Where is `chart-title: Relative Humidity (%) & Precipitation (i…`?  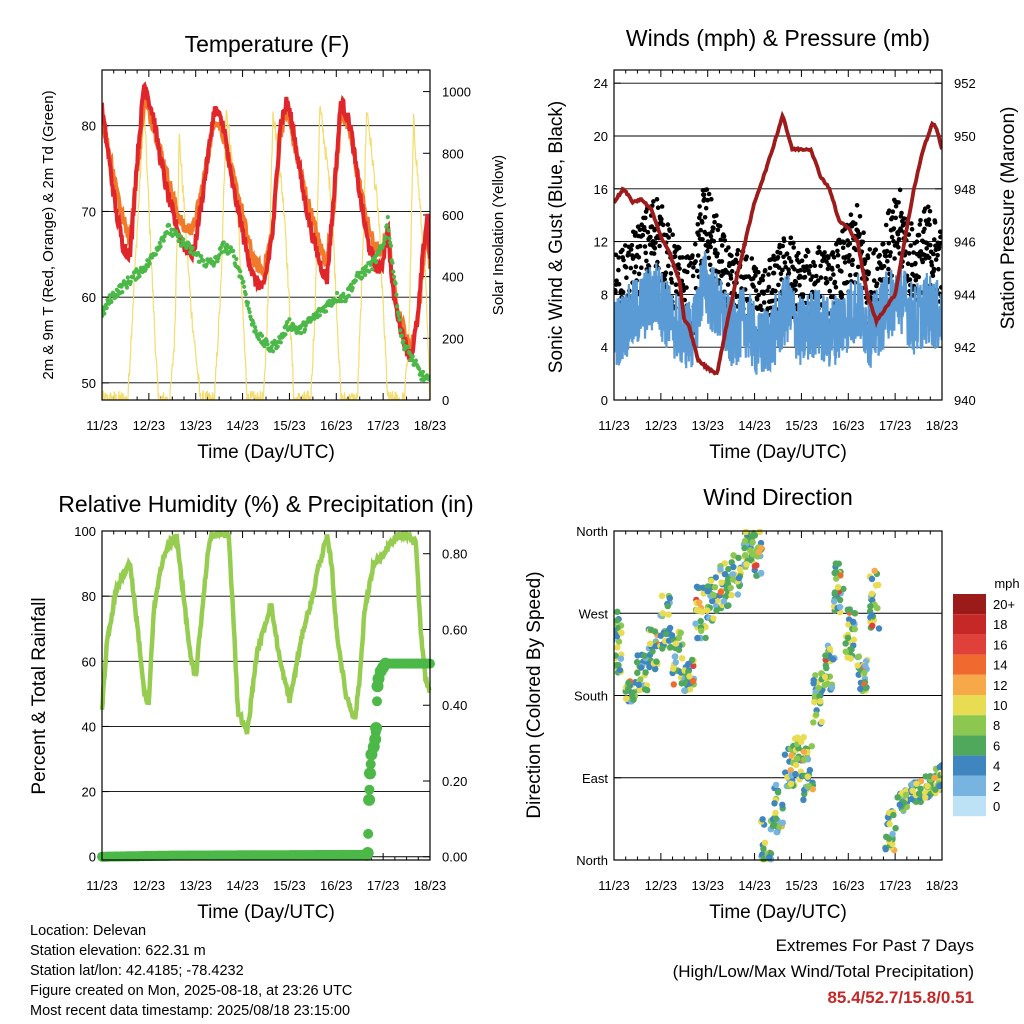
chart-title: Relative Humidity (%) & Precipitation (i… is located at coordinates (265, 504).